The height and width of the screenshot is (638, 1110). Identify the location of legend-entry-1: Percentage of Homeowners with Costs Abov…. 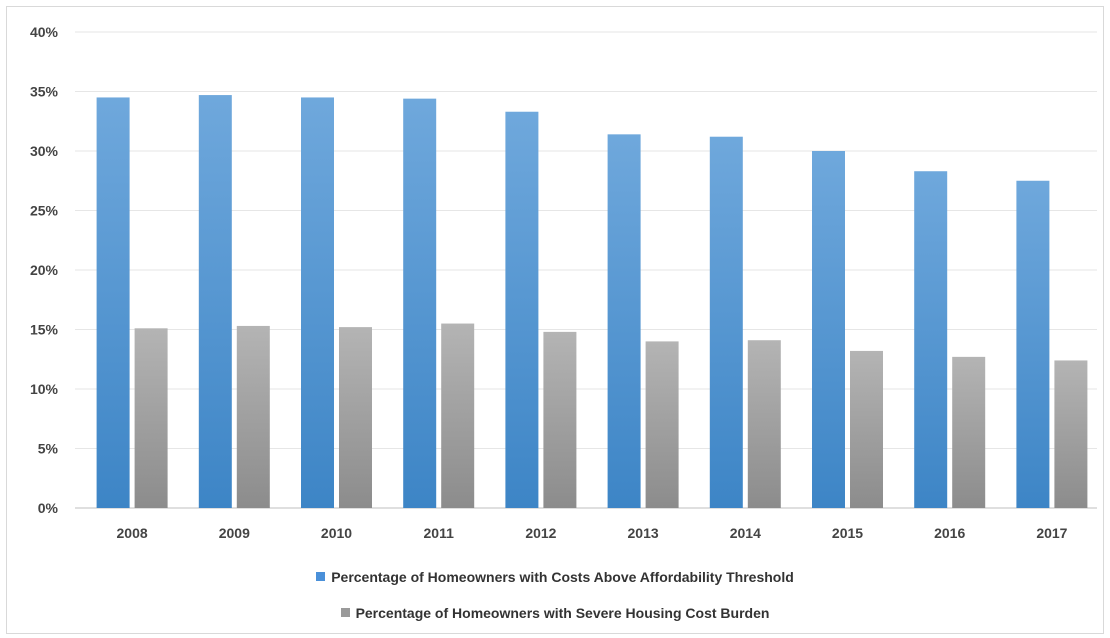
(555, 576).